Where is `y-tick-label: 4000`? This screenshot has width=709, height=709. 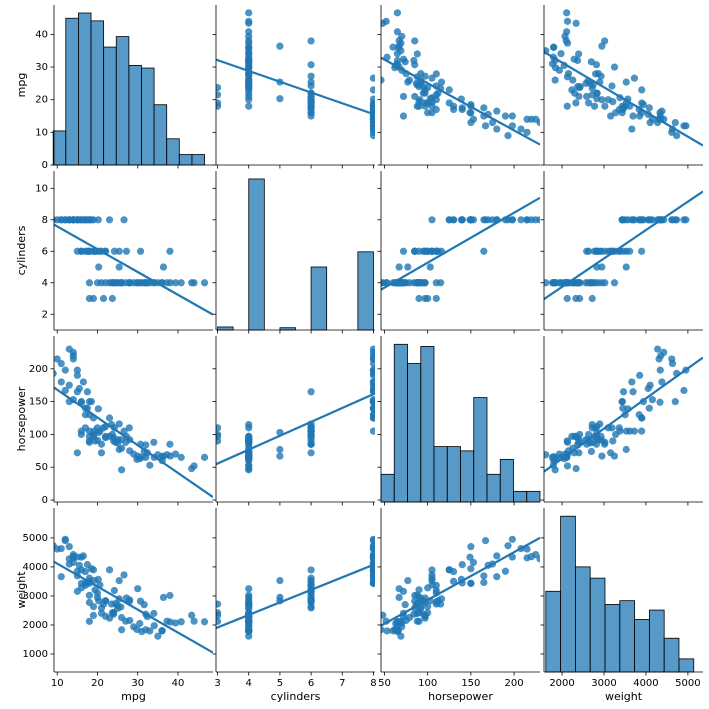 y-tick-label: 4000 is located at coordinates (35, 567).